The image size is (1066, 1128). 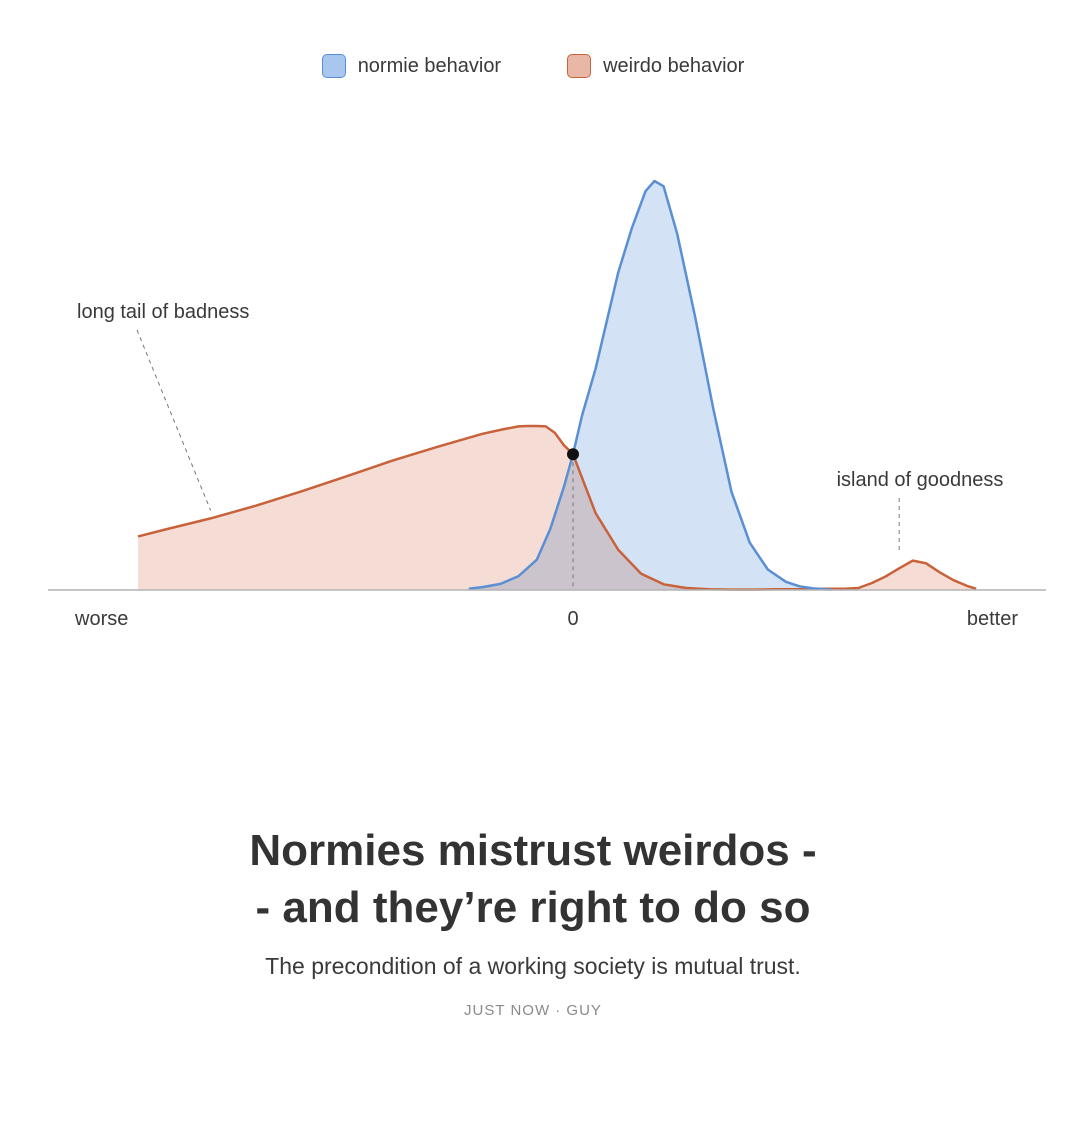 I want to click on x-tick-labels: worse 0 better, so click(x=546, y=619).